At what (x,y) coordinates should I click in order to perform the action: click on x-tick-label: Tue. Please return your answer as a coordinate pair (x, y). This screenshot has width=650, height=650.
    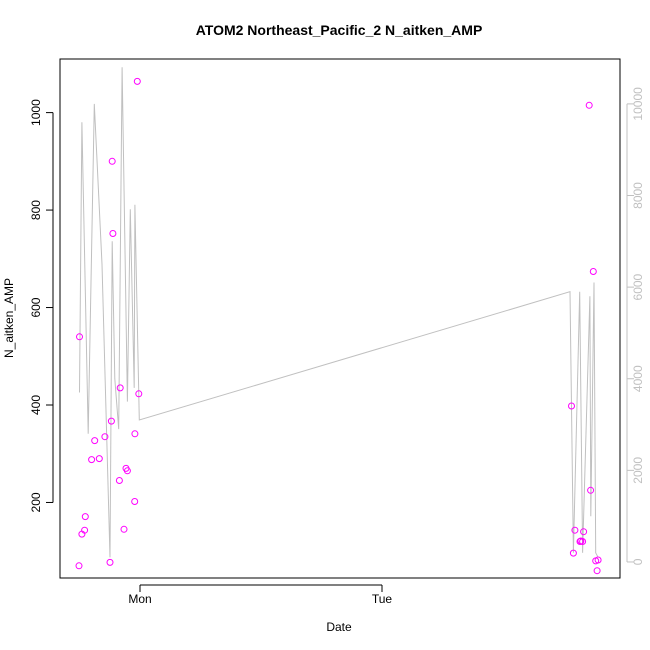
    Looking at the image, I should click on (382, 599).